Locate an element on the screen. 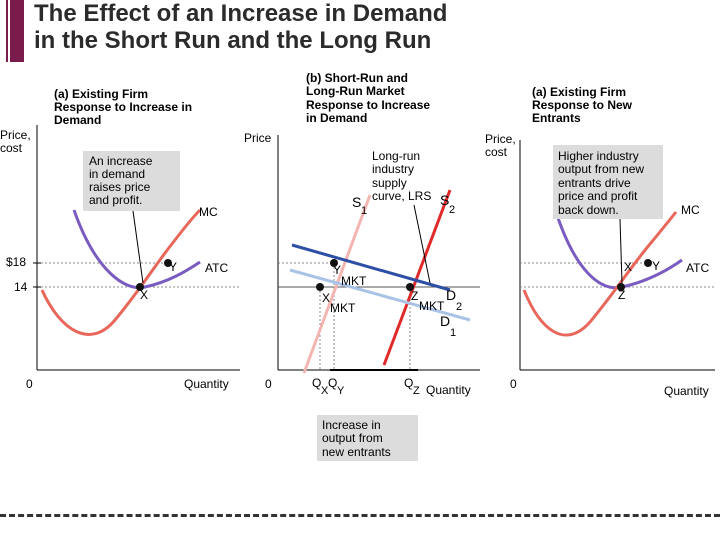 The height and width of the screenshot is (540, 720). lrs-pointer is located at coordinates (422, 244).